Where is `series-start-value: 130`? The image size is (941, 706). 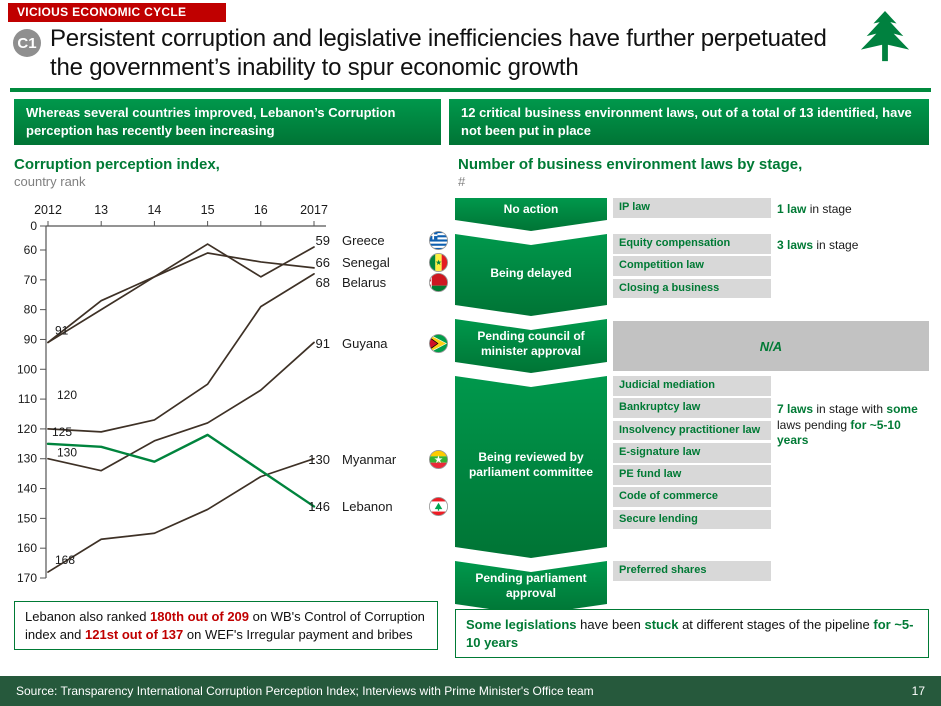 series-start-value: 130 is located at coordinates (67, 453).